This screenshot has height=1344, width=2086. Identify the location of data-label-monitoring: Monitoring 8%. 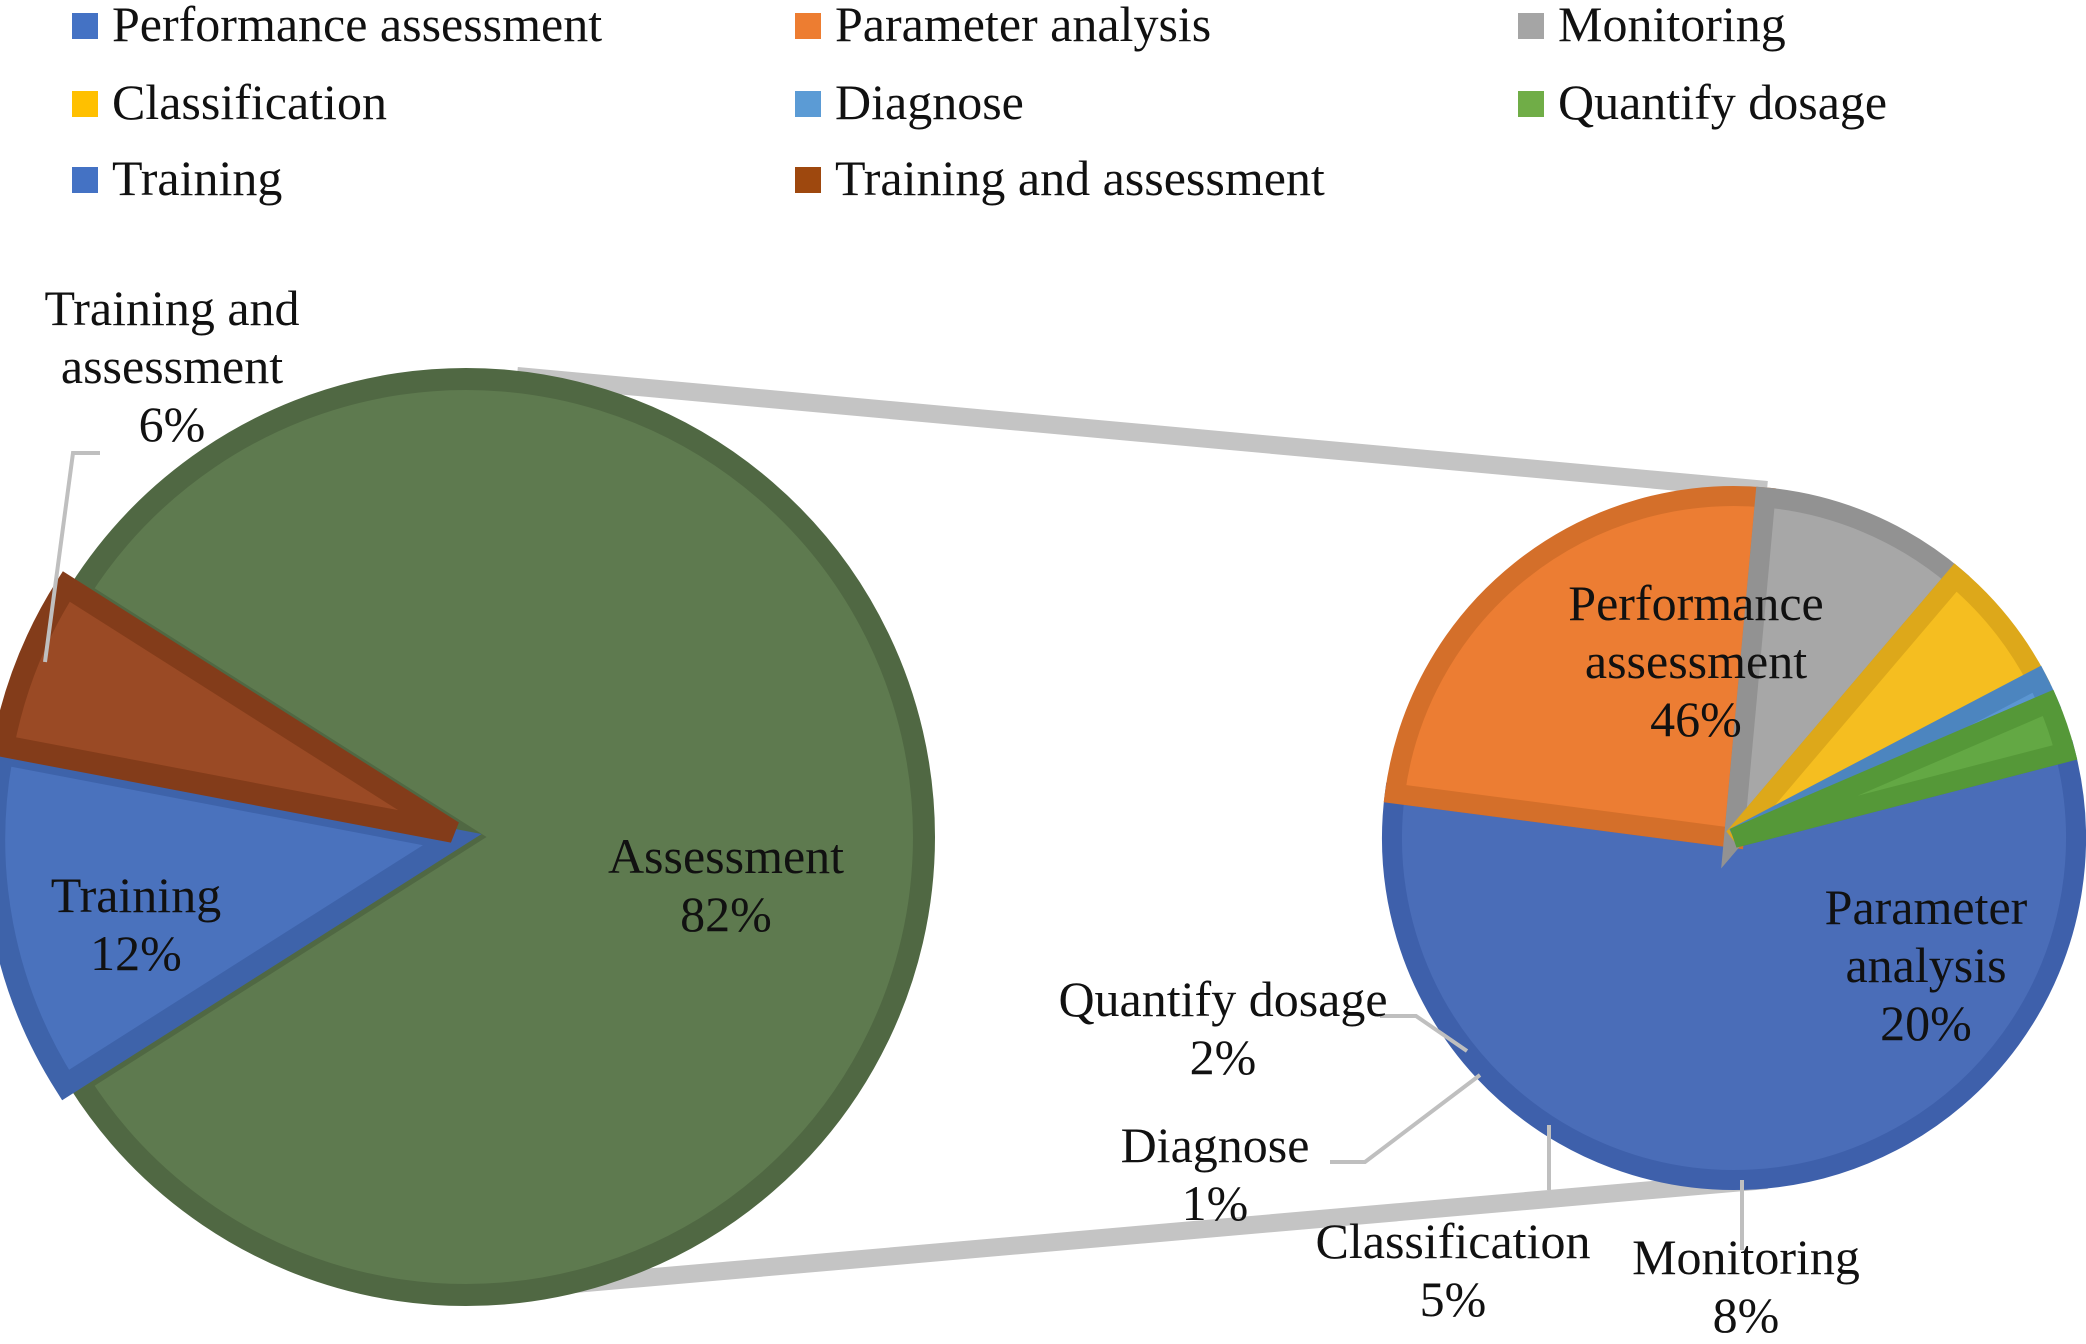
(1746, 1284).